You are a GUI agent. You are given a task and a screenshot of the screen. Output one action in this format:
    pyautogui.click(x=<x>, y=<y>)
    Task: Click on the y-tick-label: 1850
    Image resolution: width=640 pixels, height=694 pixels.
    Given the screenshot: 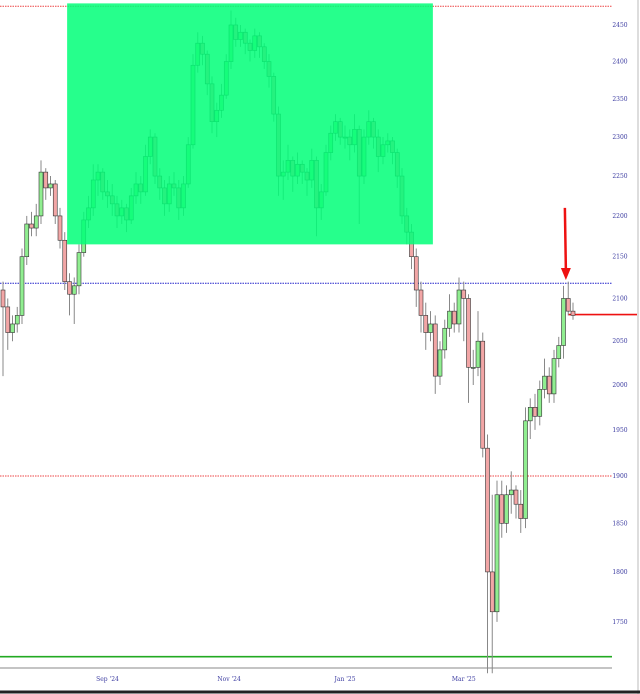 What is the action you would take?
    pyautogui.click(x=619, y=523)
    